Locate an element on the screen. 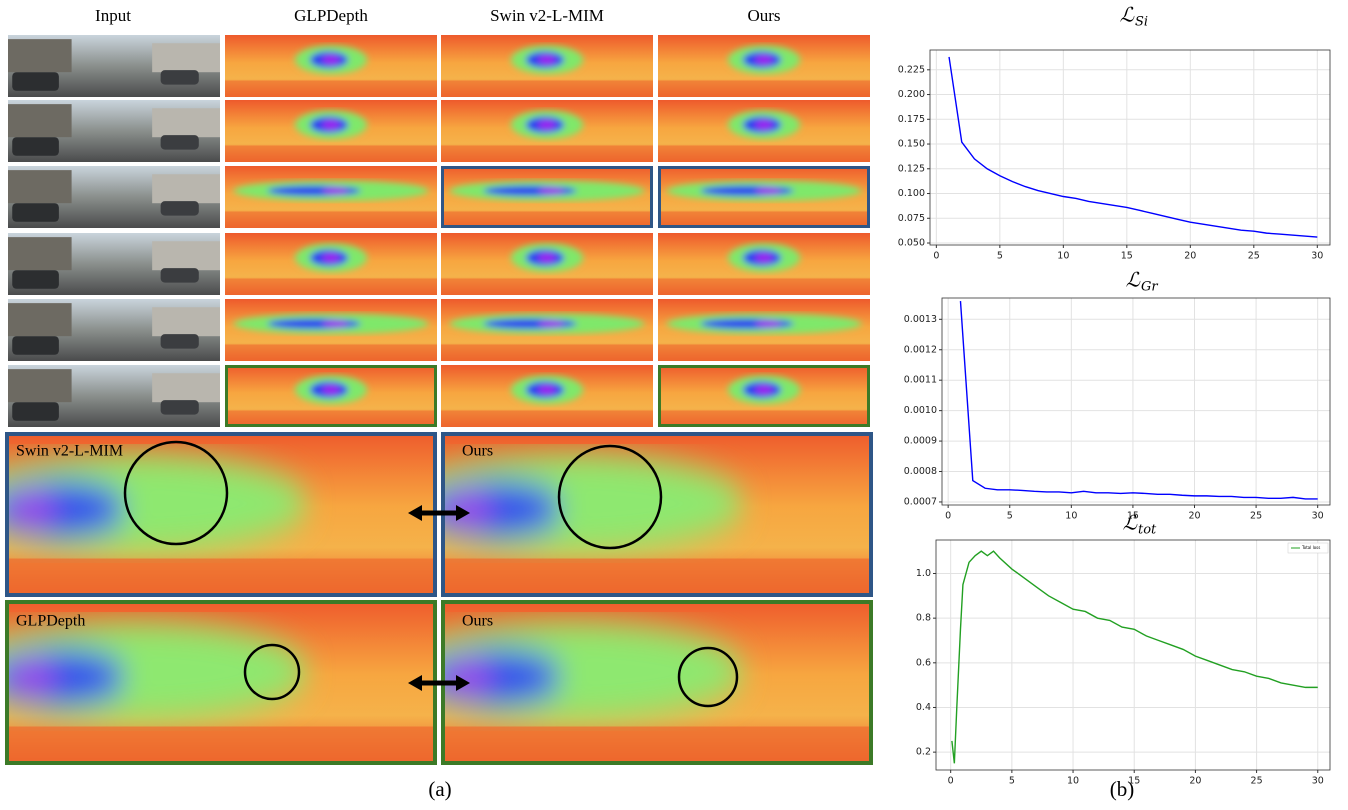  y-tick-label: 0.075 is located at coordinates (911, 218).